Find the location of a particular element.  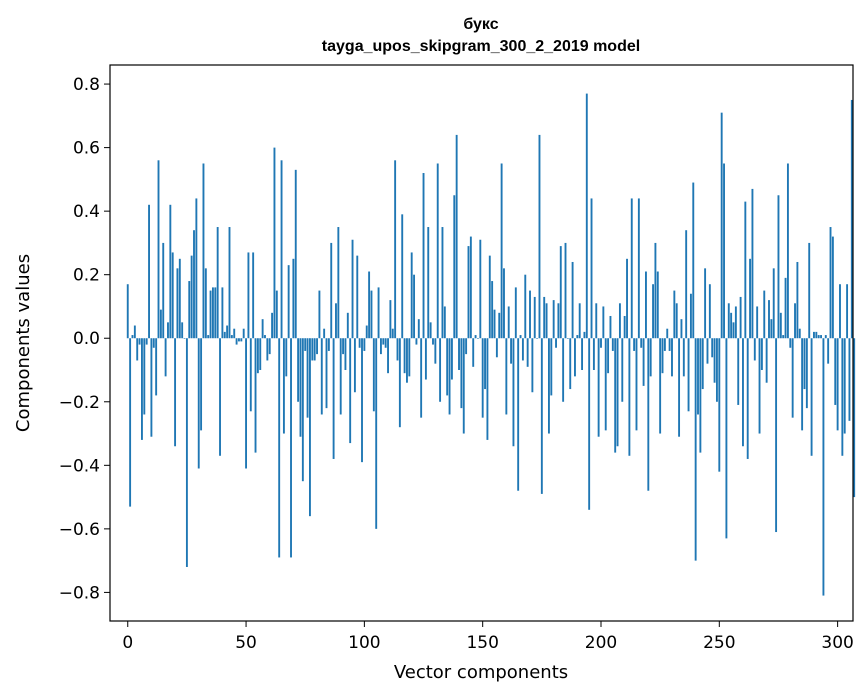

y-tick-label: 0.0 is located at coordinates (86, 339).